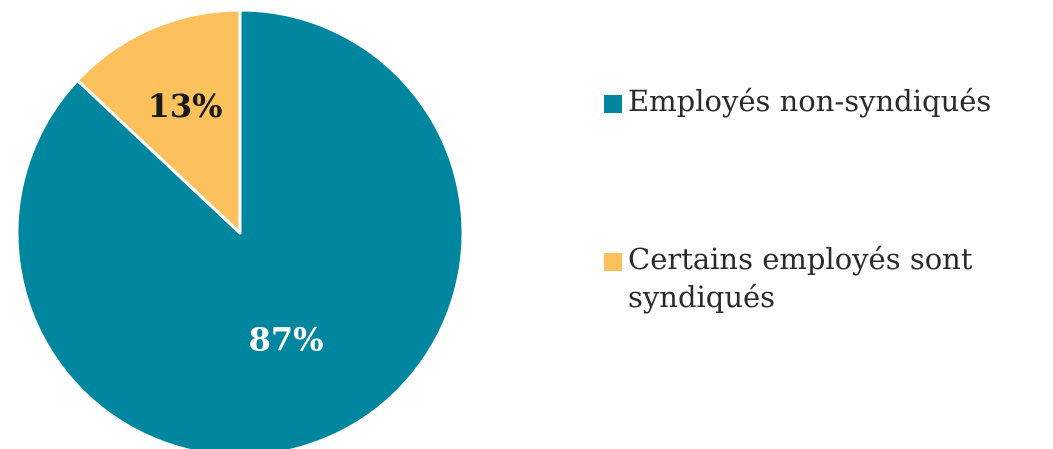 This screenshot has width=1053, height=449. I want to click on legend-item-non-union: Employés non-syndiqués, so click(826, 101).